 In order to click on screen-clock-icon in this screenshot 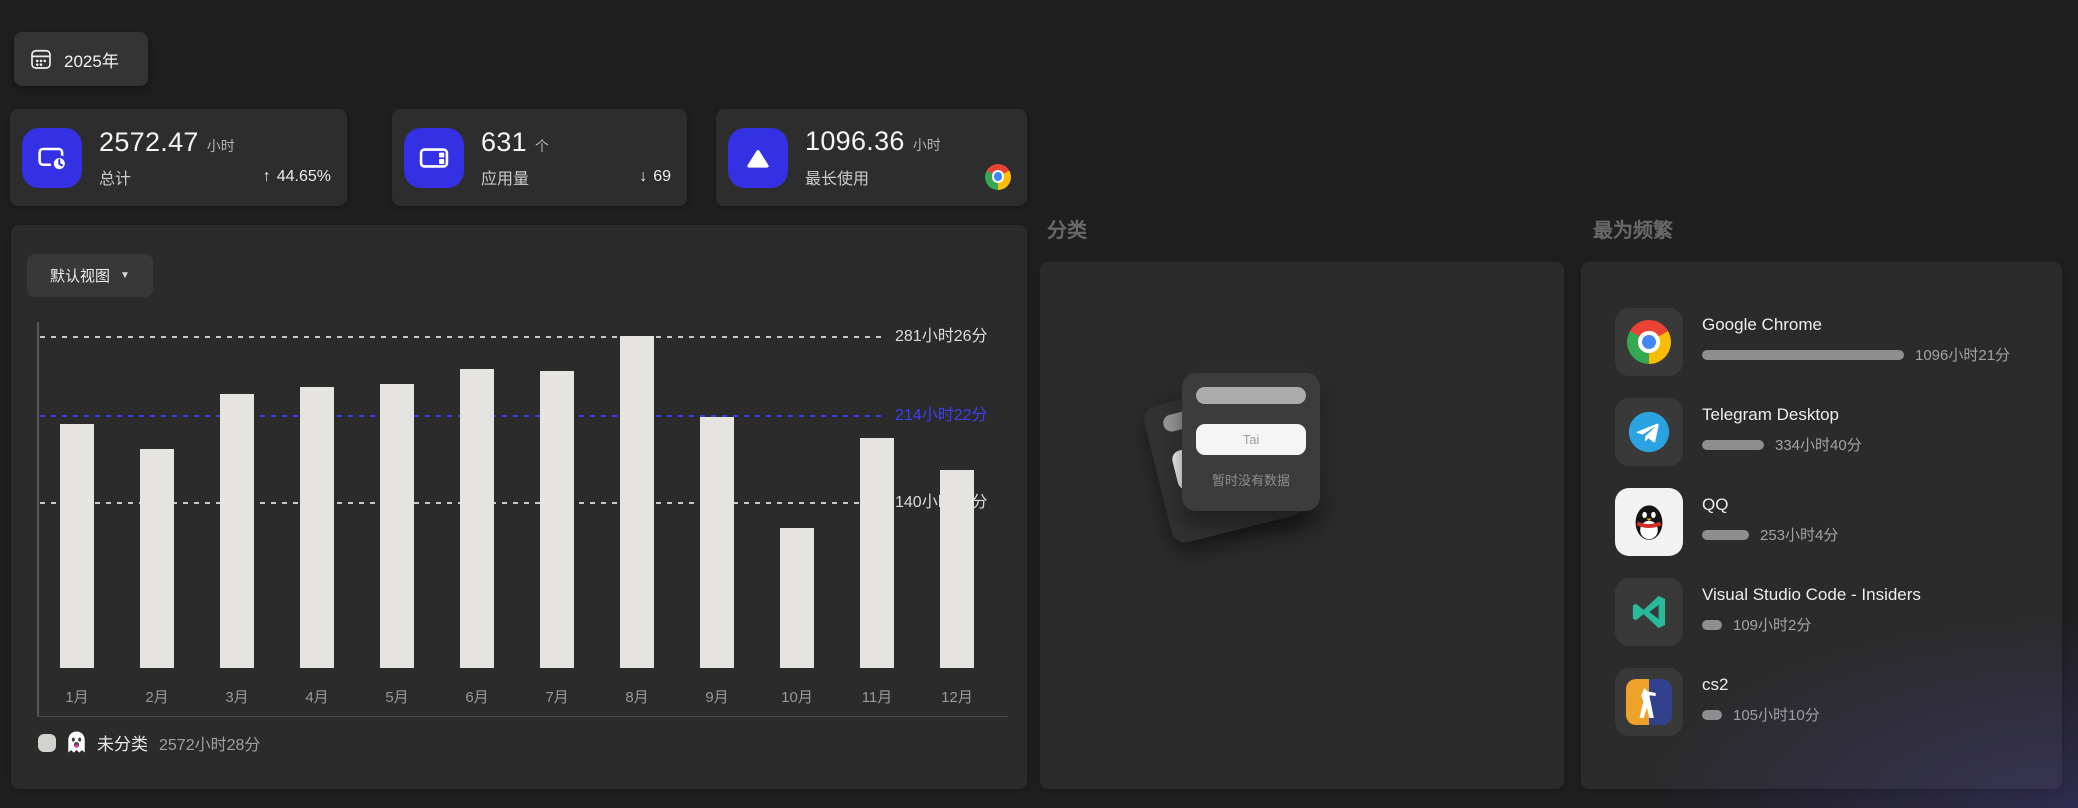, I will do `click(52, 157)`.